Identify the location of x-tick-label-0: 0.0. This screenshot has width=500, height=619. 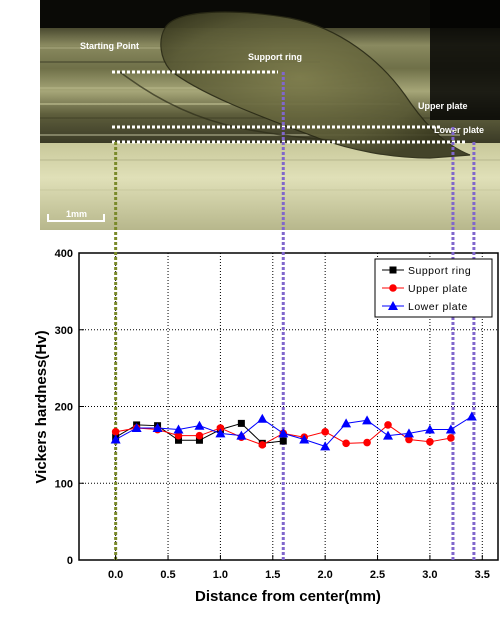
(115, 575).